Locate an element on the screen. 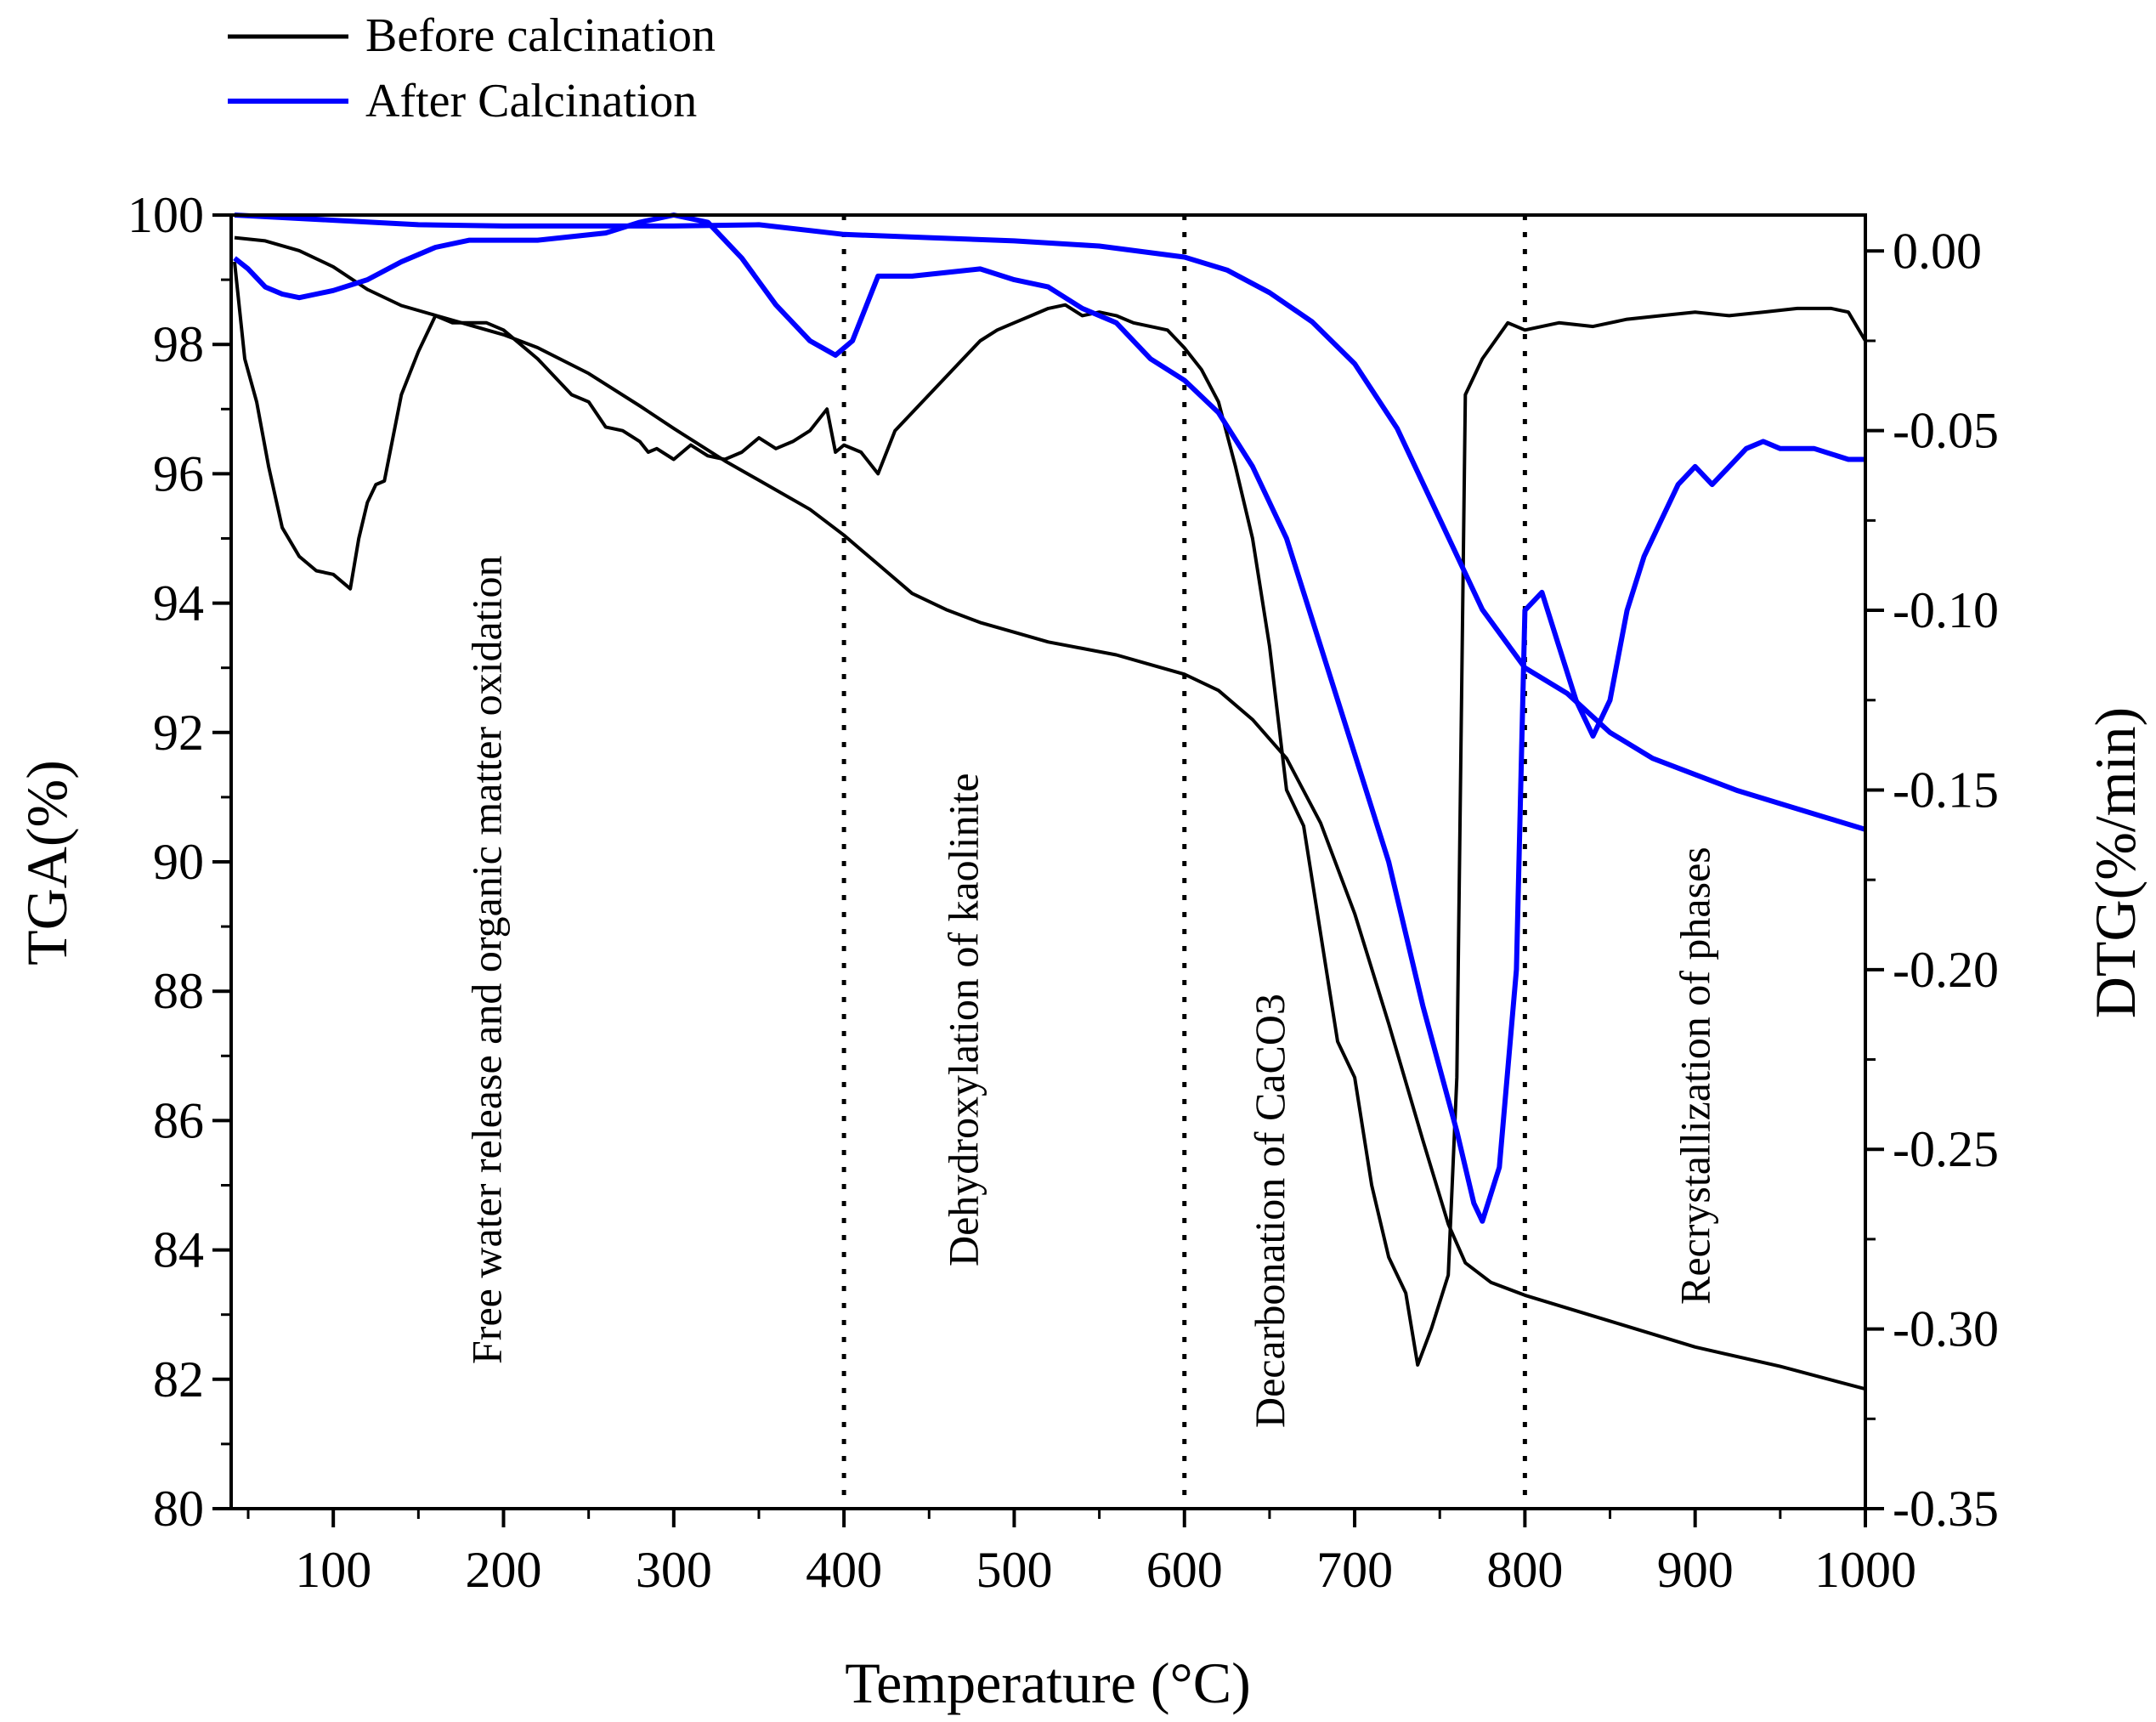 The width and height of the screenshot is (2156, 1722). x-tick-label-900: 900 is located at coordinates (1696, 1570).